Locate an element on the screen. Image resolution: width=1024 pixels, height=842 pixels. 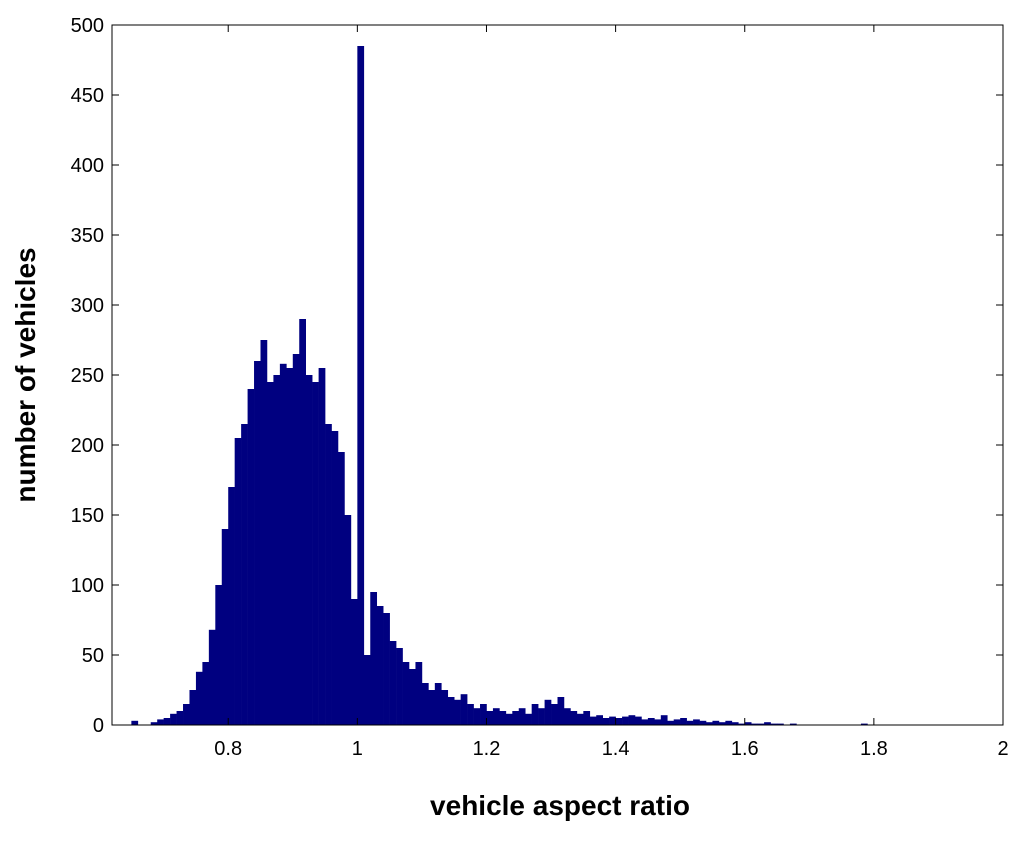
x-tick-label: 1.4 is located at coordinates (616, 749).